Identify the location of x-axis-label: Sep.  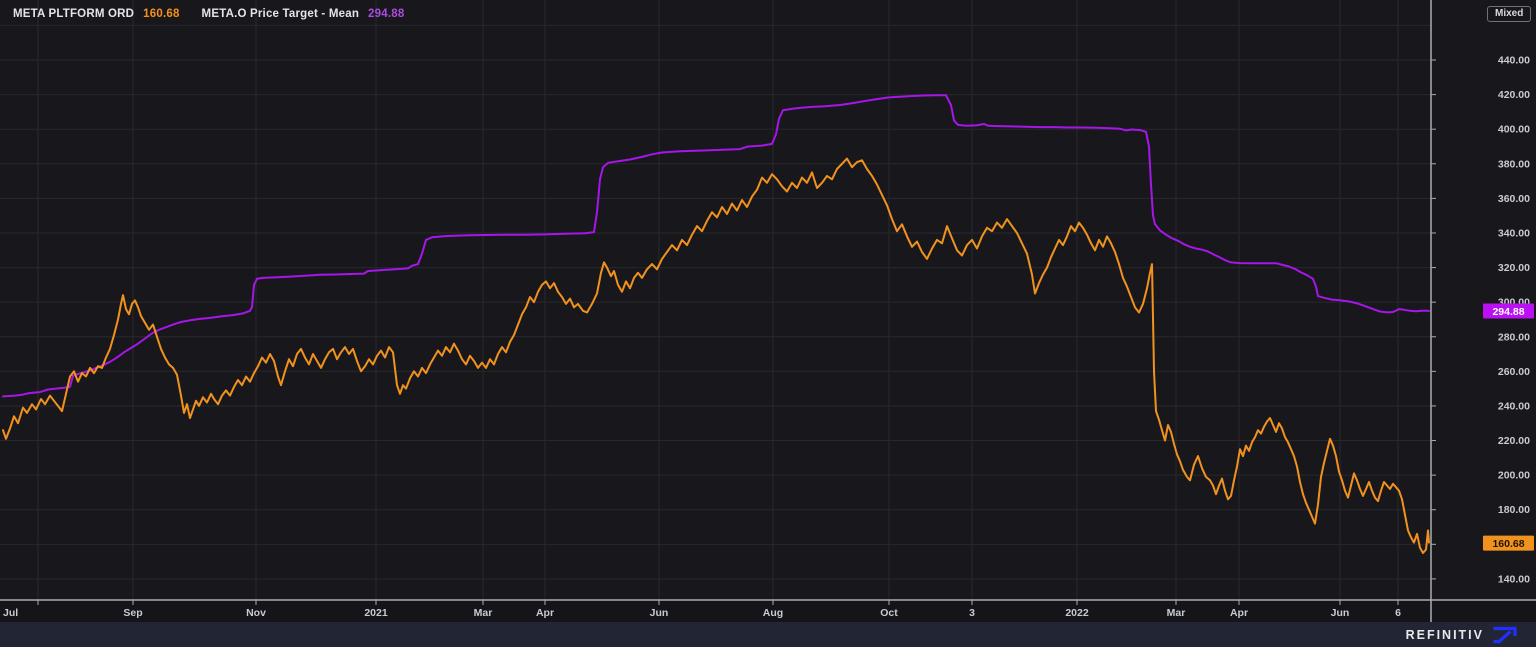
(132, 613).